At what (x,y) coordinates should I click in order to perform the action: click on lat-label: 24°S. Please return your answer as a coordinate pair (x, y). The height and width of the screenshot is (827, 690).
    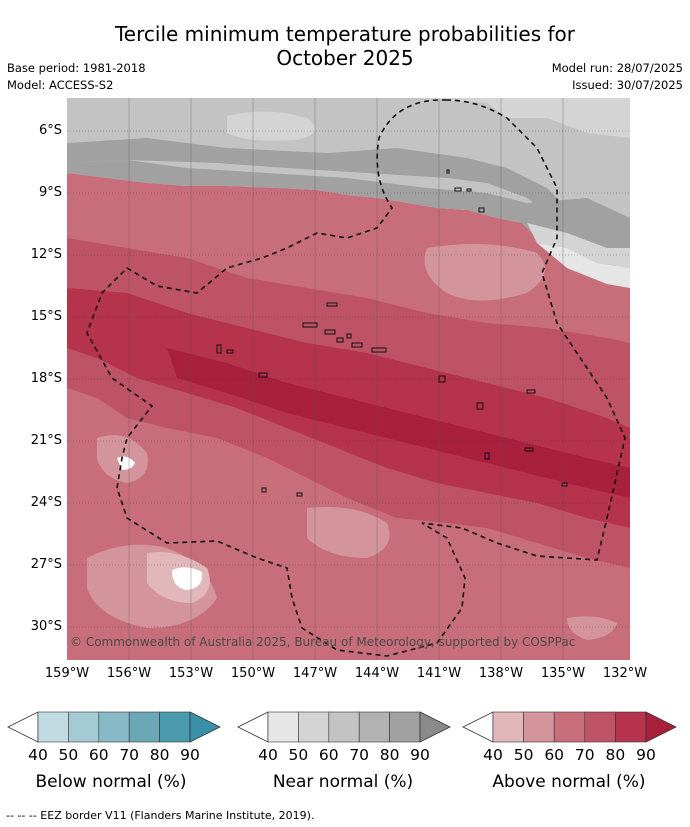
    Looking at the image, I should click on (46, 502).